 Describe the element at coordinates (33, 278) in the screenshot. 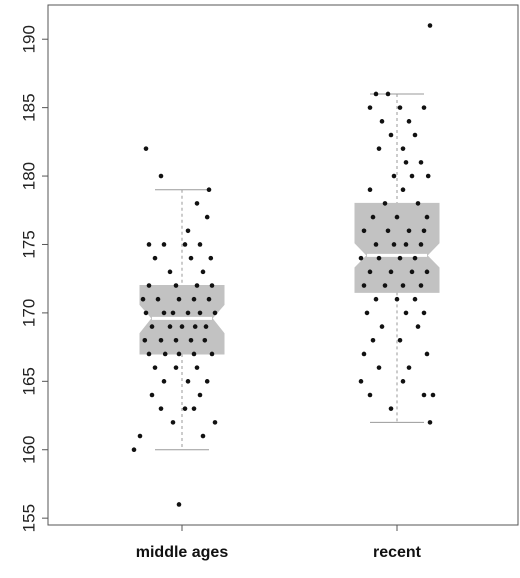

I see `y-axis: 155 160 165 170 175 180 185 190` at that location.